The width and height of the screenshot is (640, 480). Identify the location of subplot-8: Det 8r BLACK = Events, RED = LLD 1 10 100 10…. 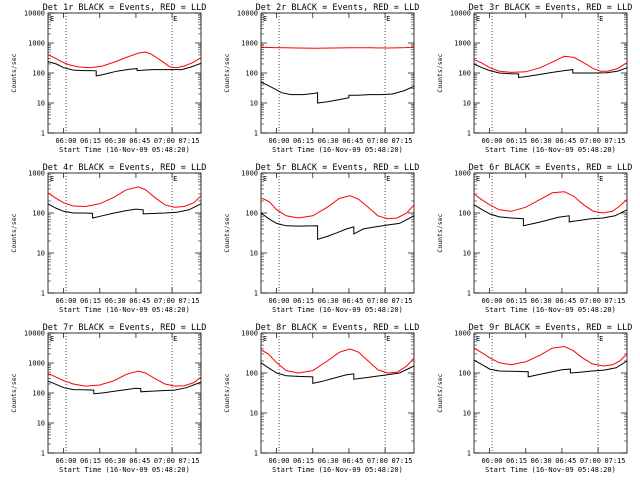
(321, 398).